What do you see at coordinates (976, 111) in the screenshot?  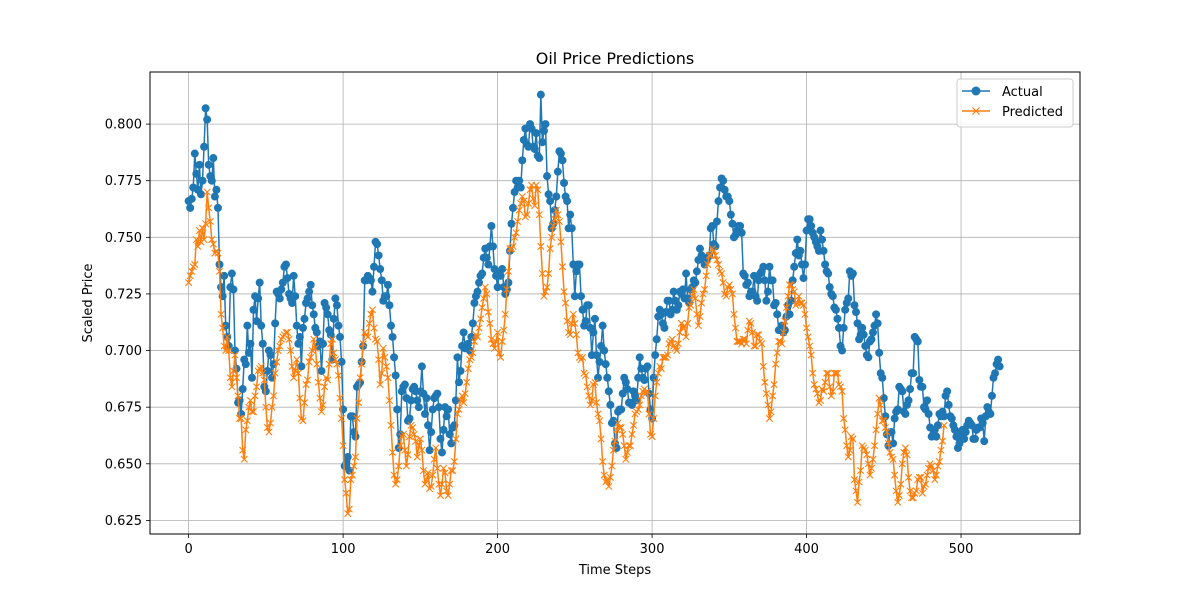 I see `legend-predicted-marker` at bounding box center [976, 111].